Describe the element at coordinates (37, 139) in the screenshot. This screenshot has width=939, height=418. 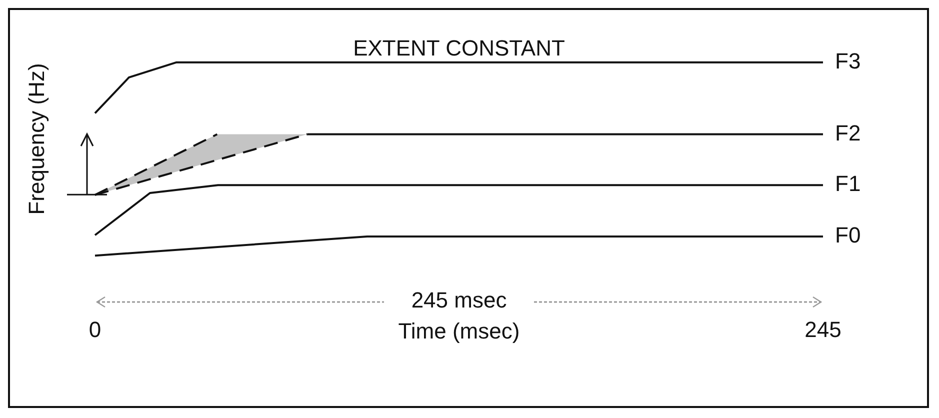
I see `y-axis-title: Frequency (Hz)` at that location.